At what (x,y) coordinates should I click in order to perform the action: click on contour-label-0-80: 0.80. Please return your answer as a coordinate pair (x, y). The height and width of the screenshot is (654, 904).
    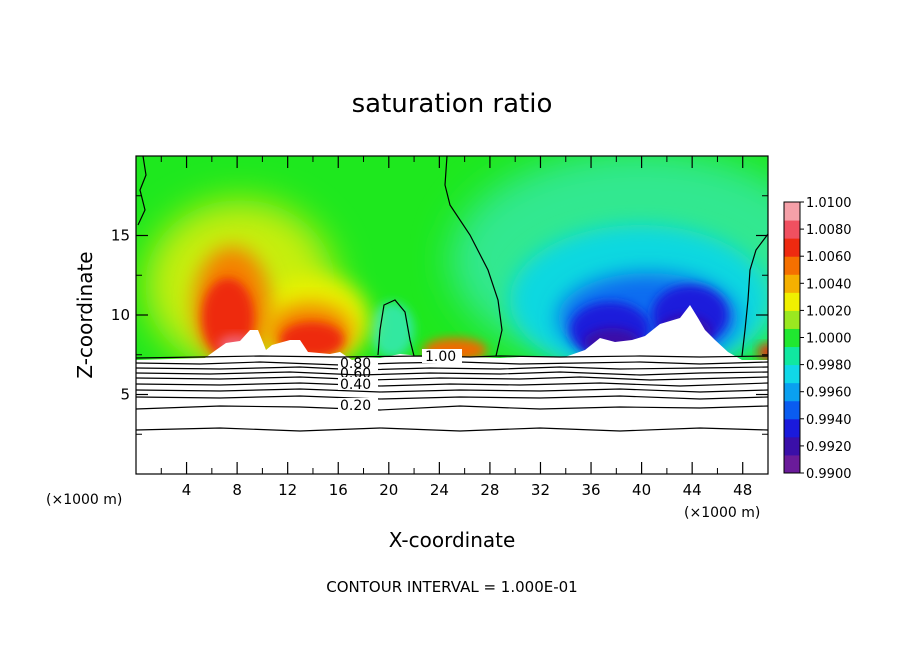
    Looking at the image, I should click on (355, 364).